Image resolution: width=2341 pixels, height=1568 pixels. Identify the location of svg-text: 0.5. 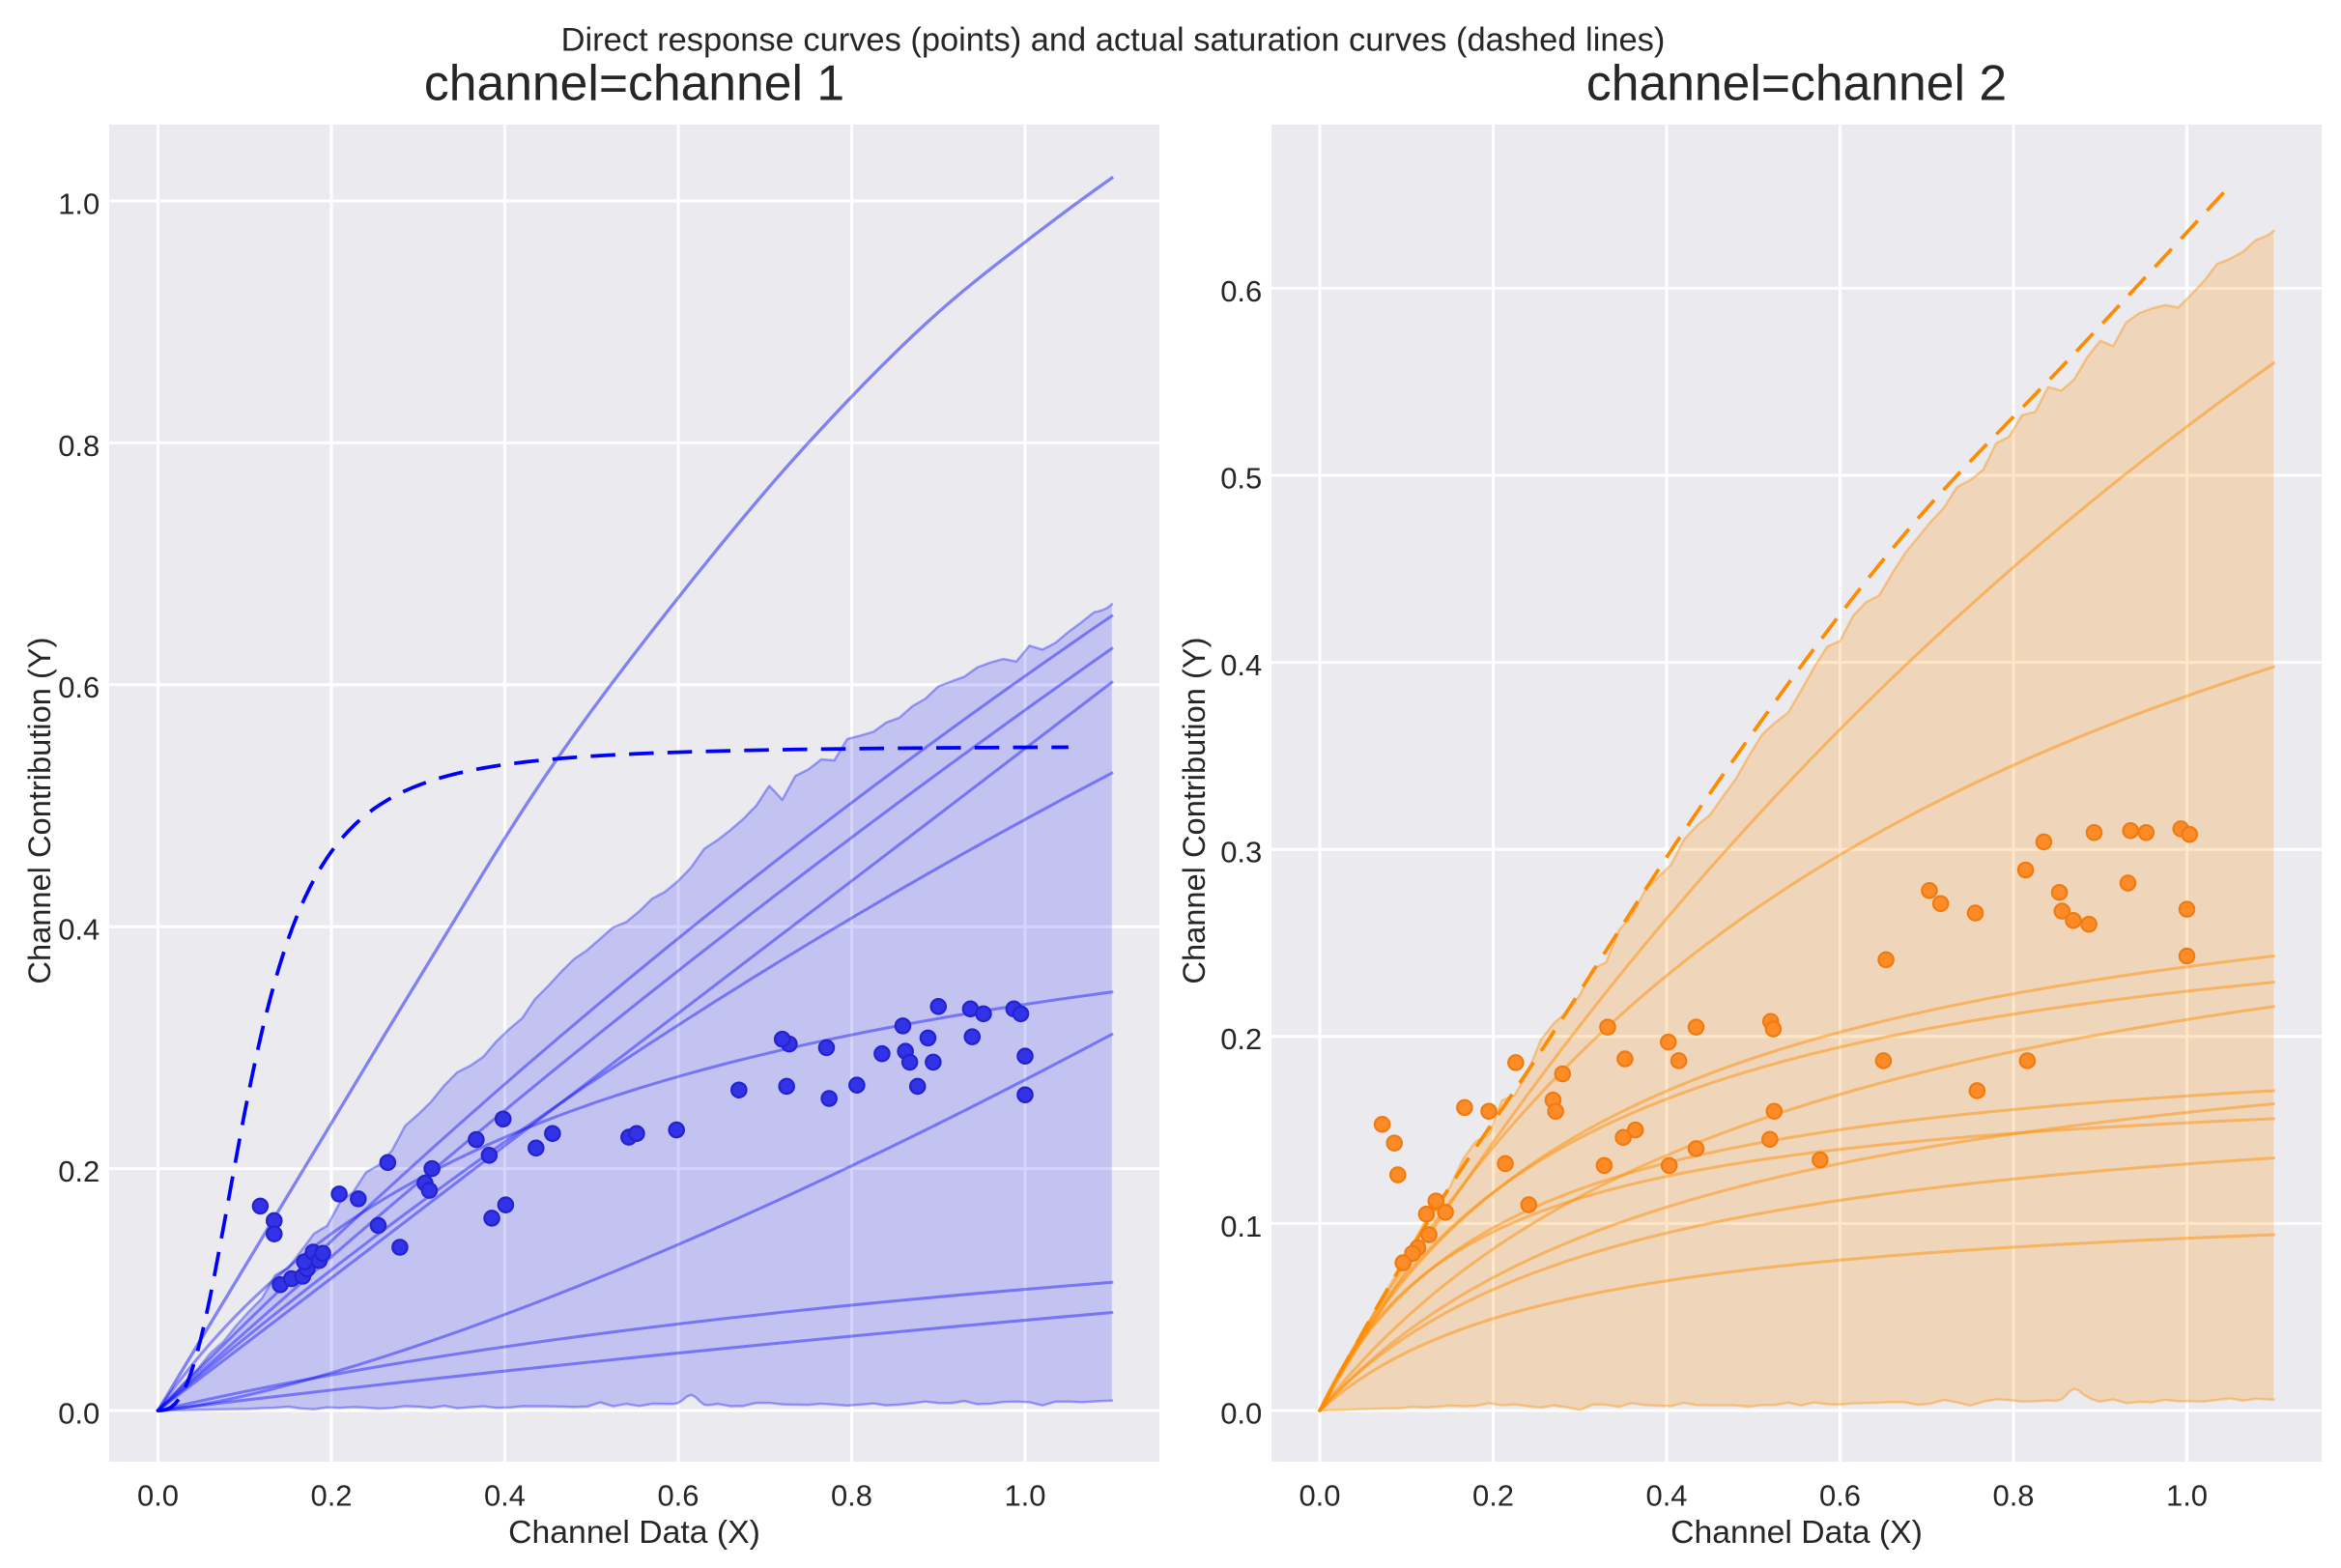
(1241, 478).